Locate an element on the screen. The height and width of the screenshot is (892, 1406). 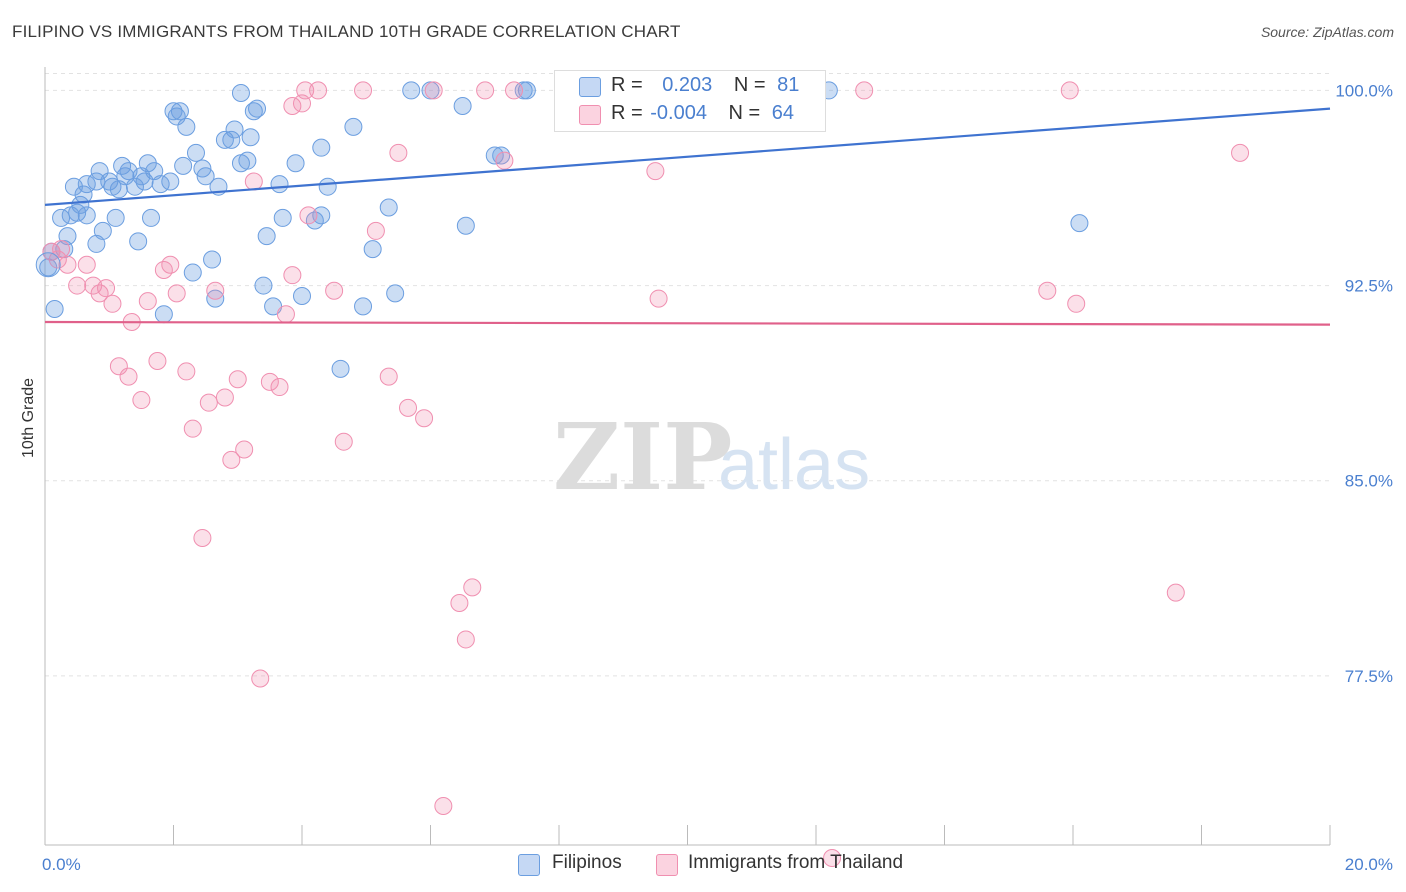
y-tick-label: 77.5% is located at coordinates (1369, 676).